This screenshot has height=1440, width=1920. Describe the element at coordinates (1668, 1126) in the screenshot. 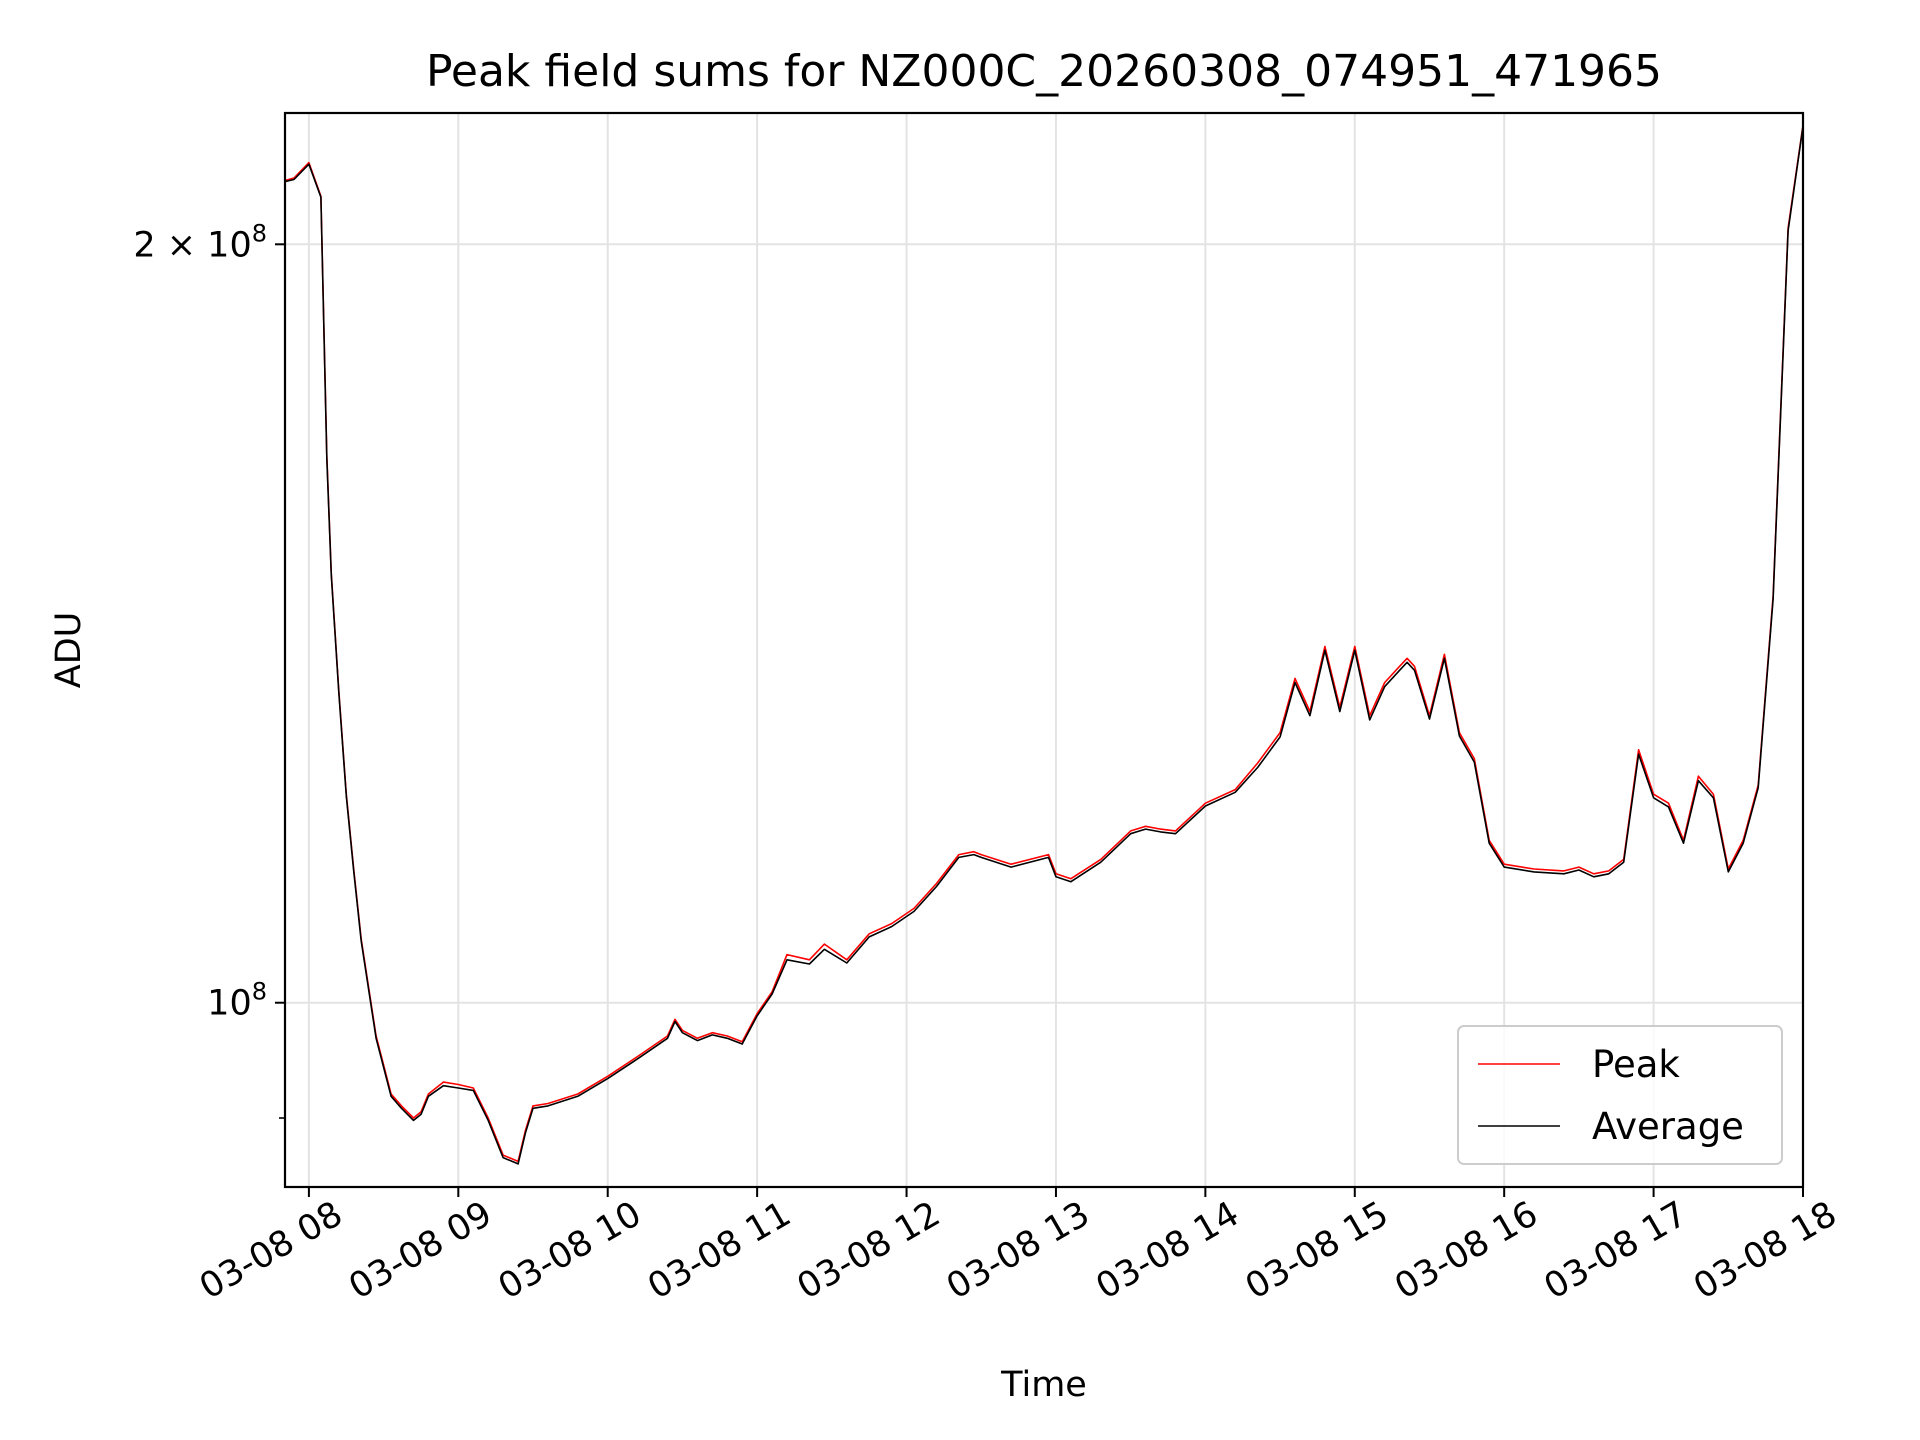

I see `legend-label-average: Average` at that location.